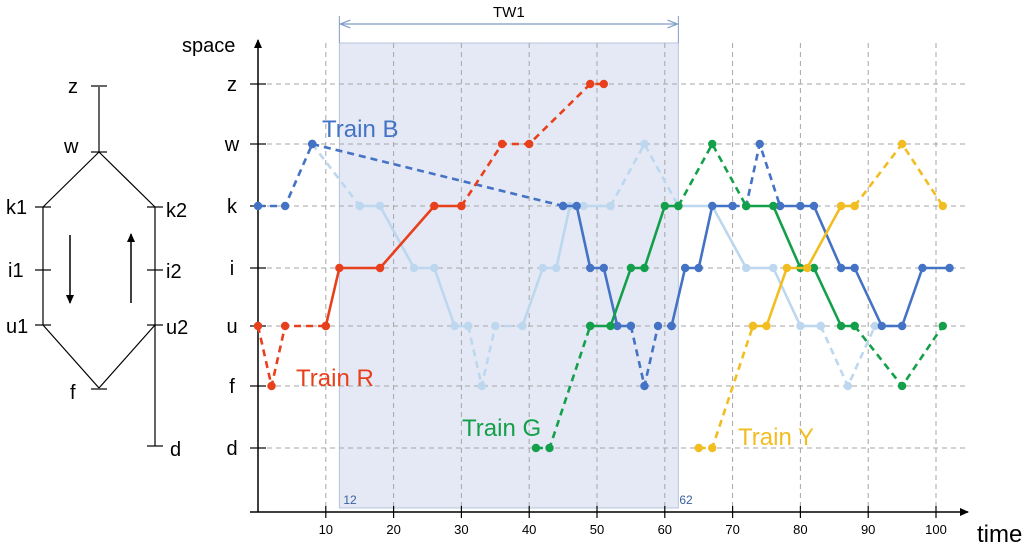 Image resolution: width=1030 pixels, height=544 pixels. Describe the element at coordinates (127, 356) in the screenshot. I see `edge-u2-f` at that location.